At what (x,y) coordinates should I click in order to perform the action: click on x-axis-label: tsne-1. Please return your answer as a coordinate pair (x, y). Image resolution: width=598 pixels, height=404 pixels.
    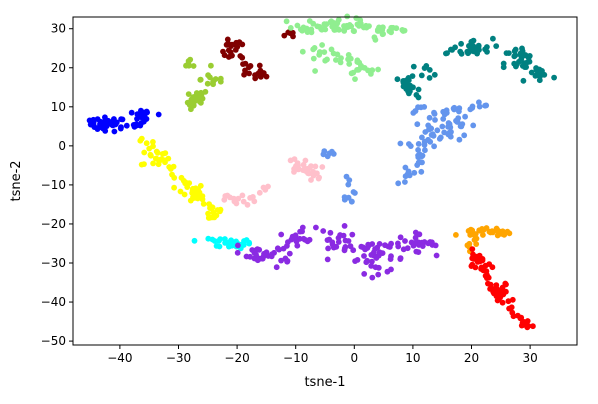
    Looking at the image, I should click on (324, 382).